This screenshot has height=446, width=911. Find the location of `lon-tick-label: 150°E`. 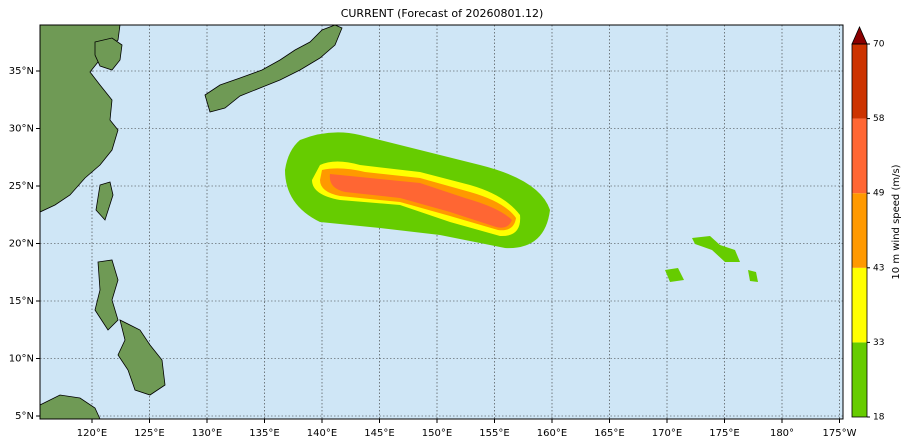

lon-tick-label: 150°E is located at coordinates (437, 433).